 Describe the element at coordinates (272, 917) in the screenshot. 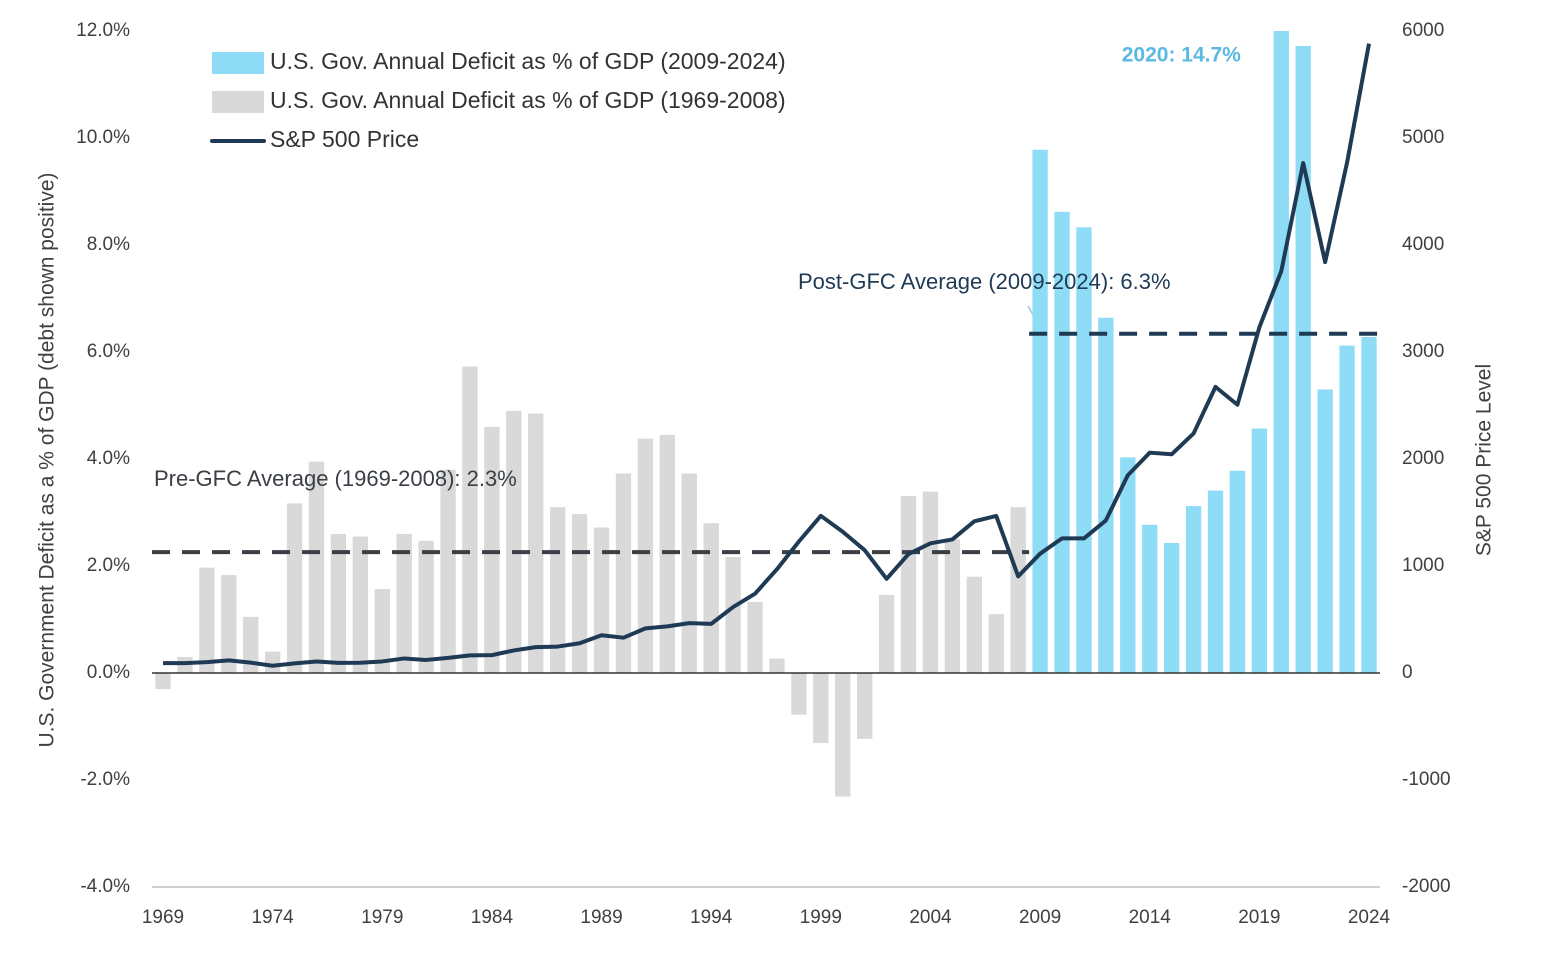

I see `x-tick-label: 1974` at that location.